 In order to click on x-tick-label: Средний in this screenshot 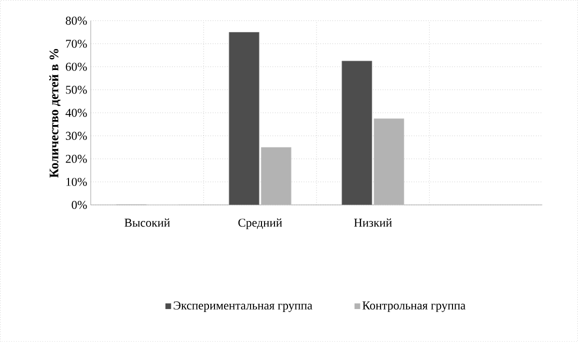, I will do `click(260, 224)`.